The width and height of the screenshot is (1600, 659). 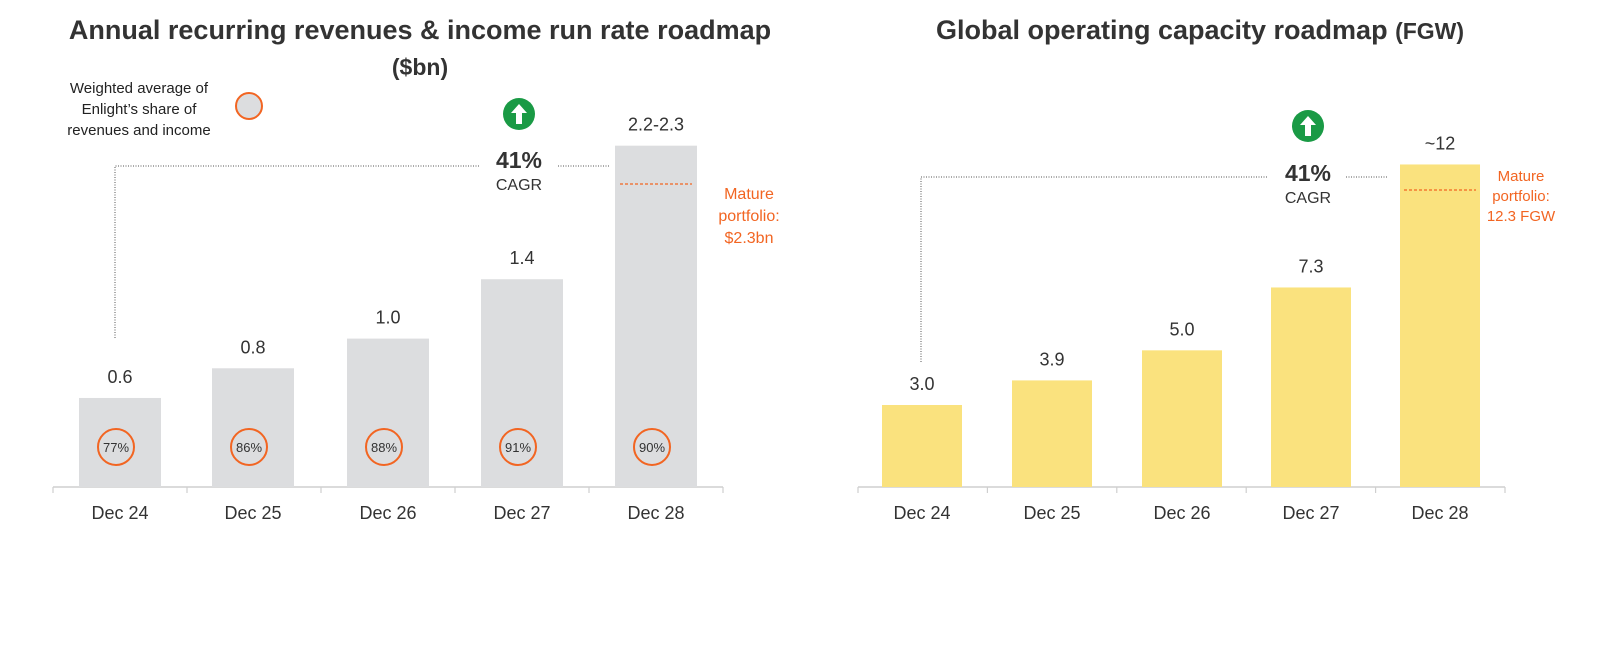 I want to click on chart1-cagr-bracket-left, so click(x=296, y=251).